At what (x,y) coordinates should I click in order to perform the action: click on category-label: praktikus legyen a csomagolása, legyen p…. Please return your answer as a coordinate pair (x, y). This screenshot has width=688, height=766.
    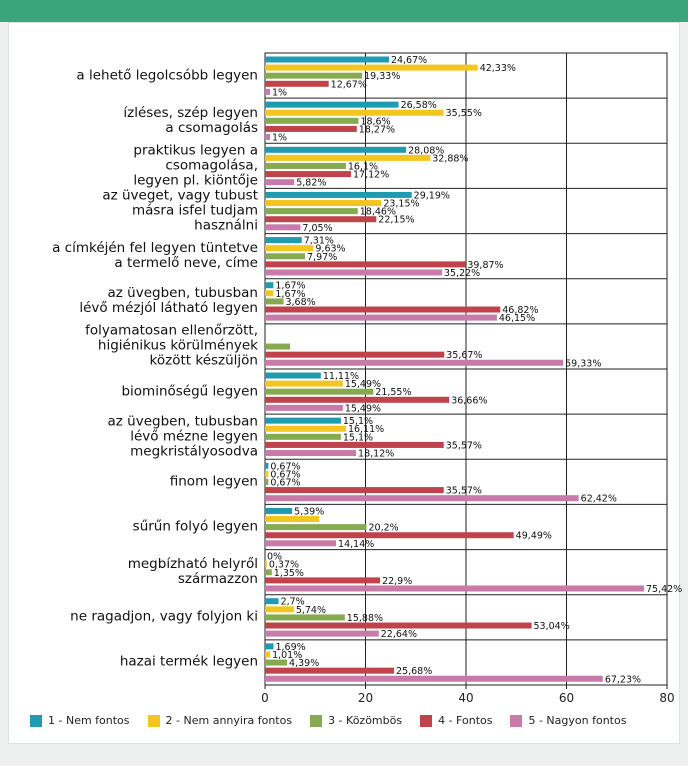
    Looking at the image, I should click on (195, 165).